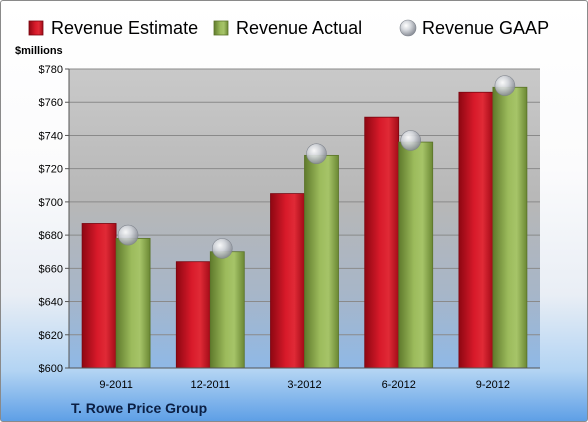 The height and width of the screenshot is (422, 588). I want to click on y-tick-label: $620, so click(51, 336).